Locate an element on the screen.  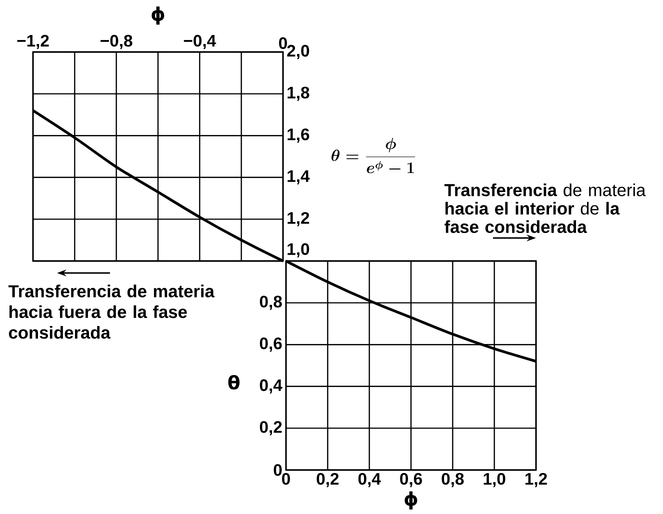
x-tick-label: 1,0 is located at coordinates (495, 480).